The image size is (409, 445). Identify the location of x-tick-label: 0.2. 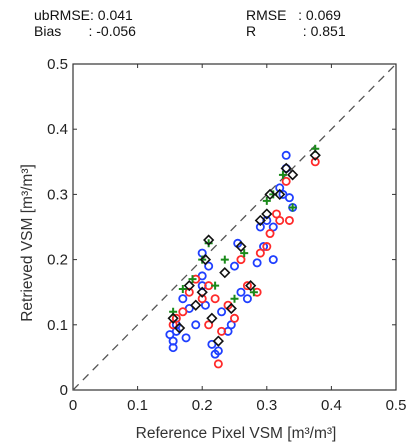
(202, 405).